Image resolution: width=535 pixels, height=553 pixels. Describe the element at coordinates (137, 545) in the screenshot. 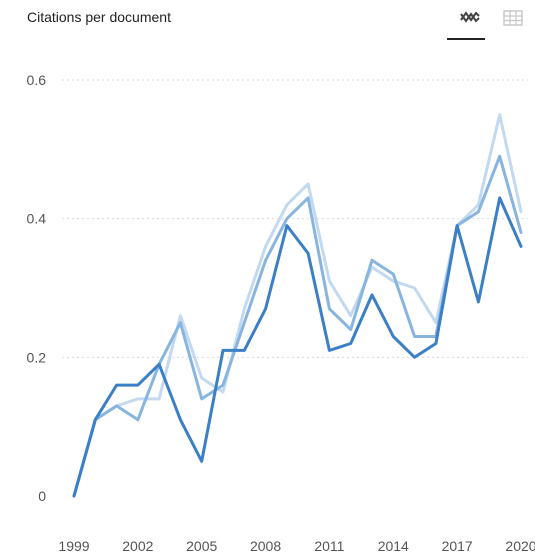

I see `x-tick-label: 2002` at that location.